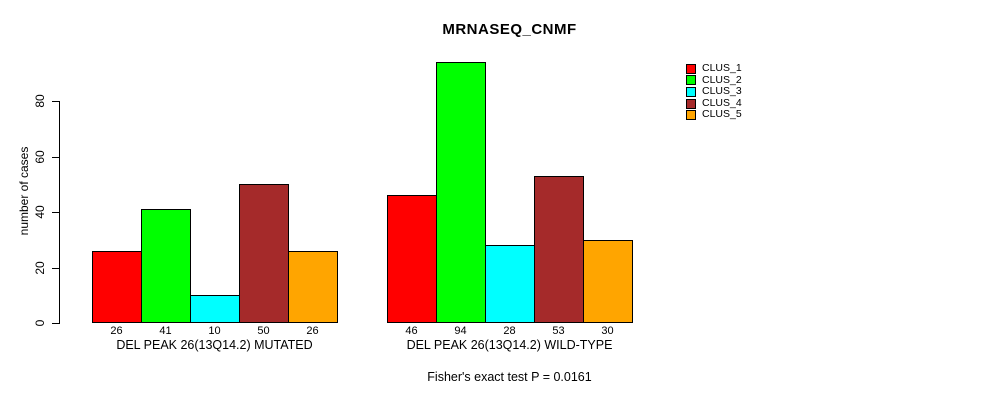 The width and height of the screenshot is (990, 400). I want to click on y-axis-label: number of cases, so click(24, 191).